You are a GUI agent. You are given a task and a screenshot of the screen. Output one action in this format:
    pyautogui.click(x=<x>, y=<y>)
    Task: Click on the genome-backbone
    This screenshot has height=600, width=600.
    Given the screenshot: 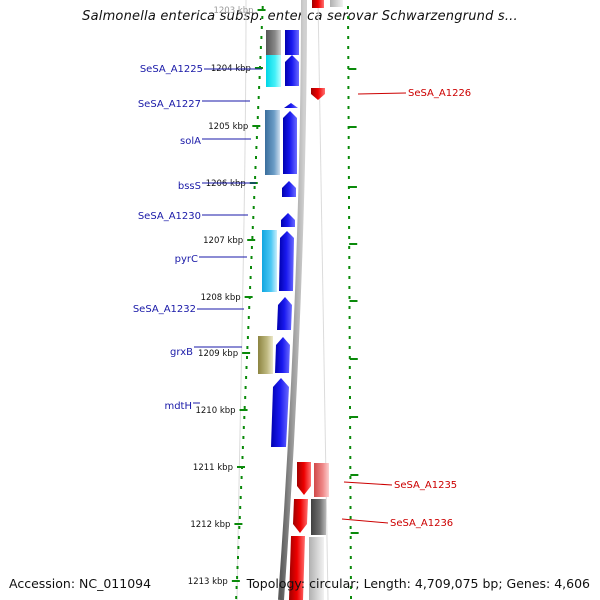 What is the action you would take?
    pyautogui.click(x=292, y=300)
    